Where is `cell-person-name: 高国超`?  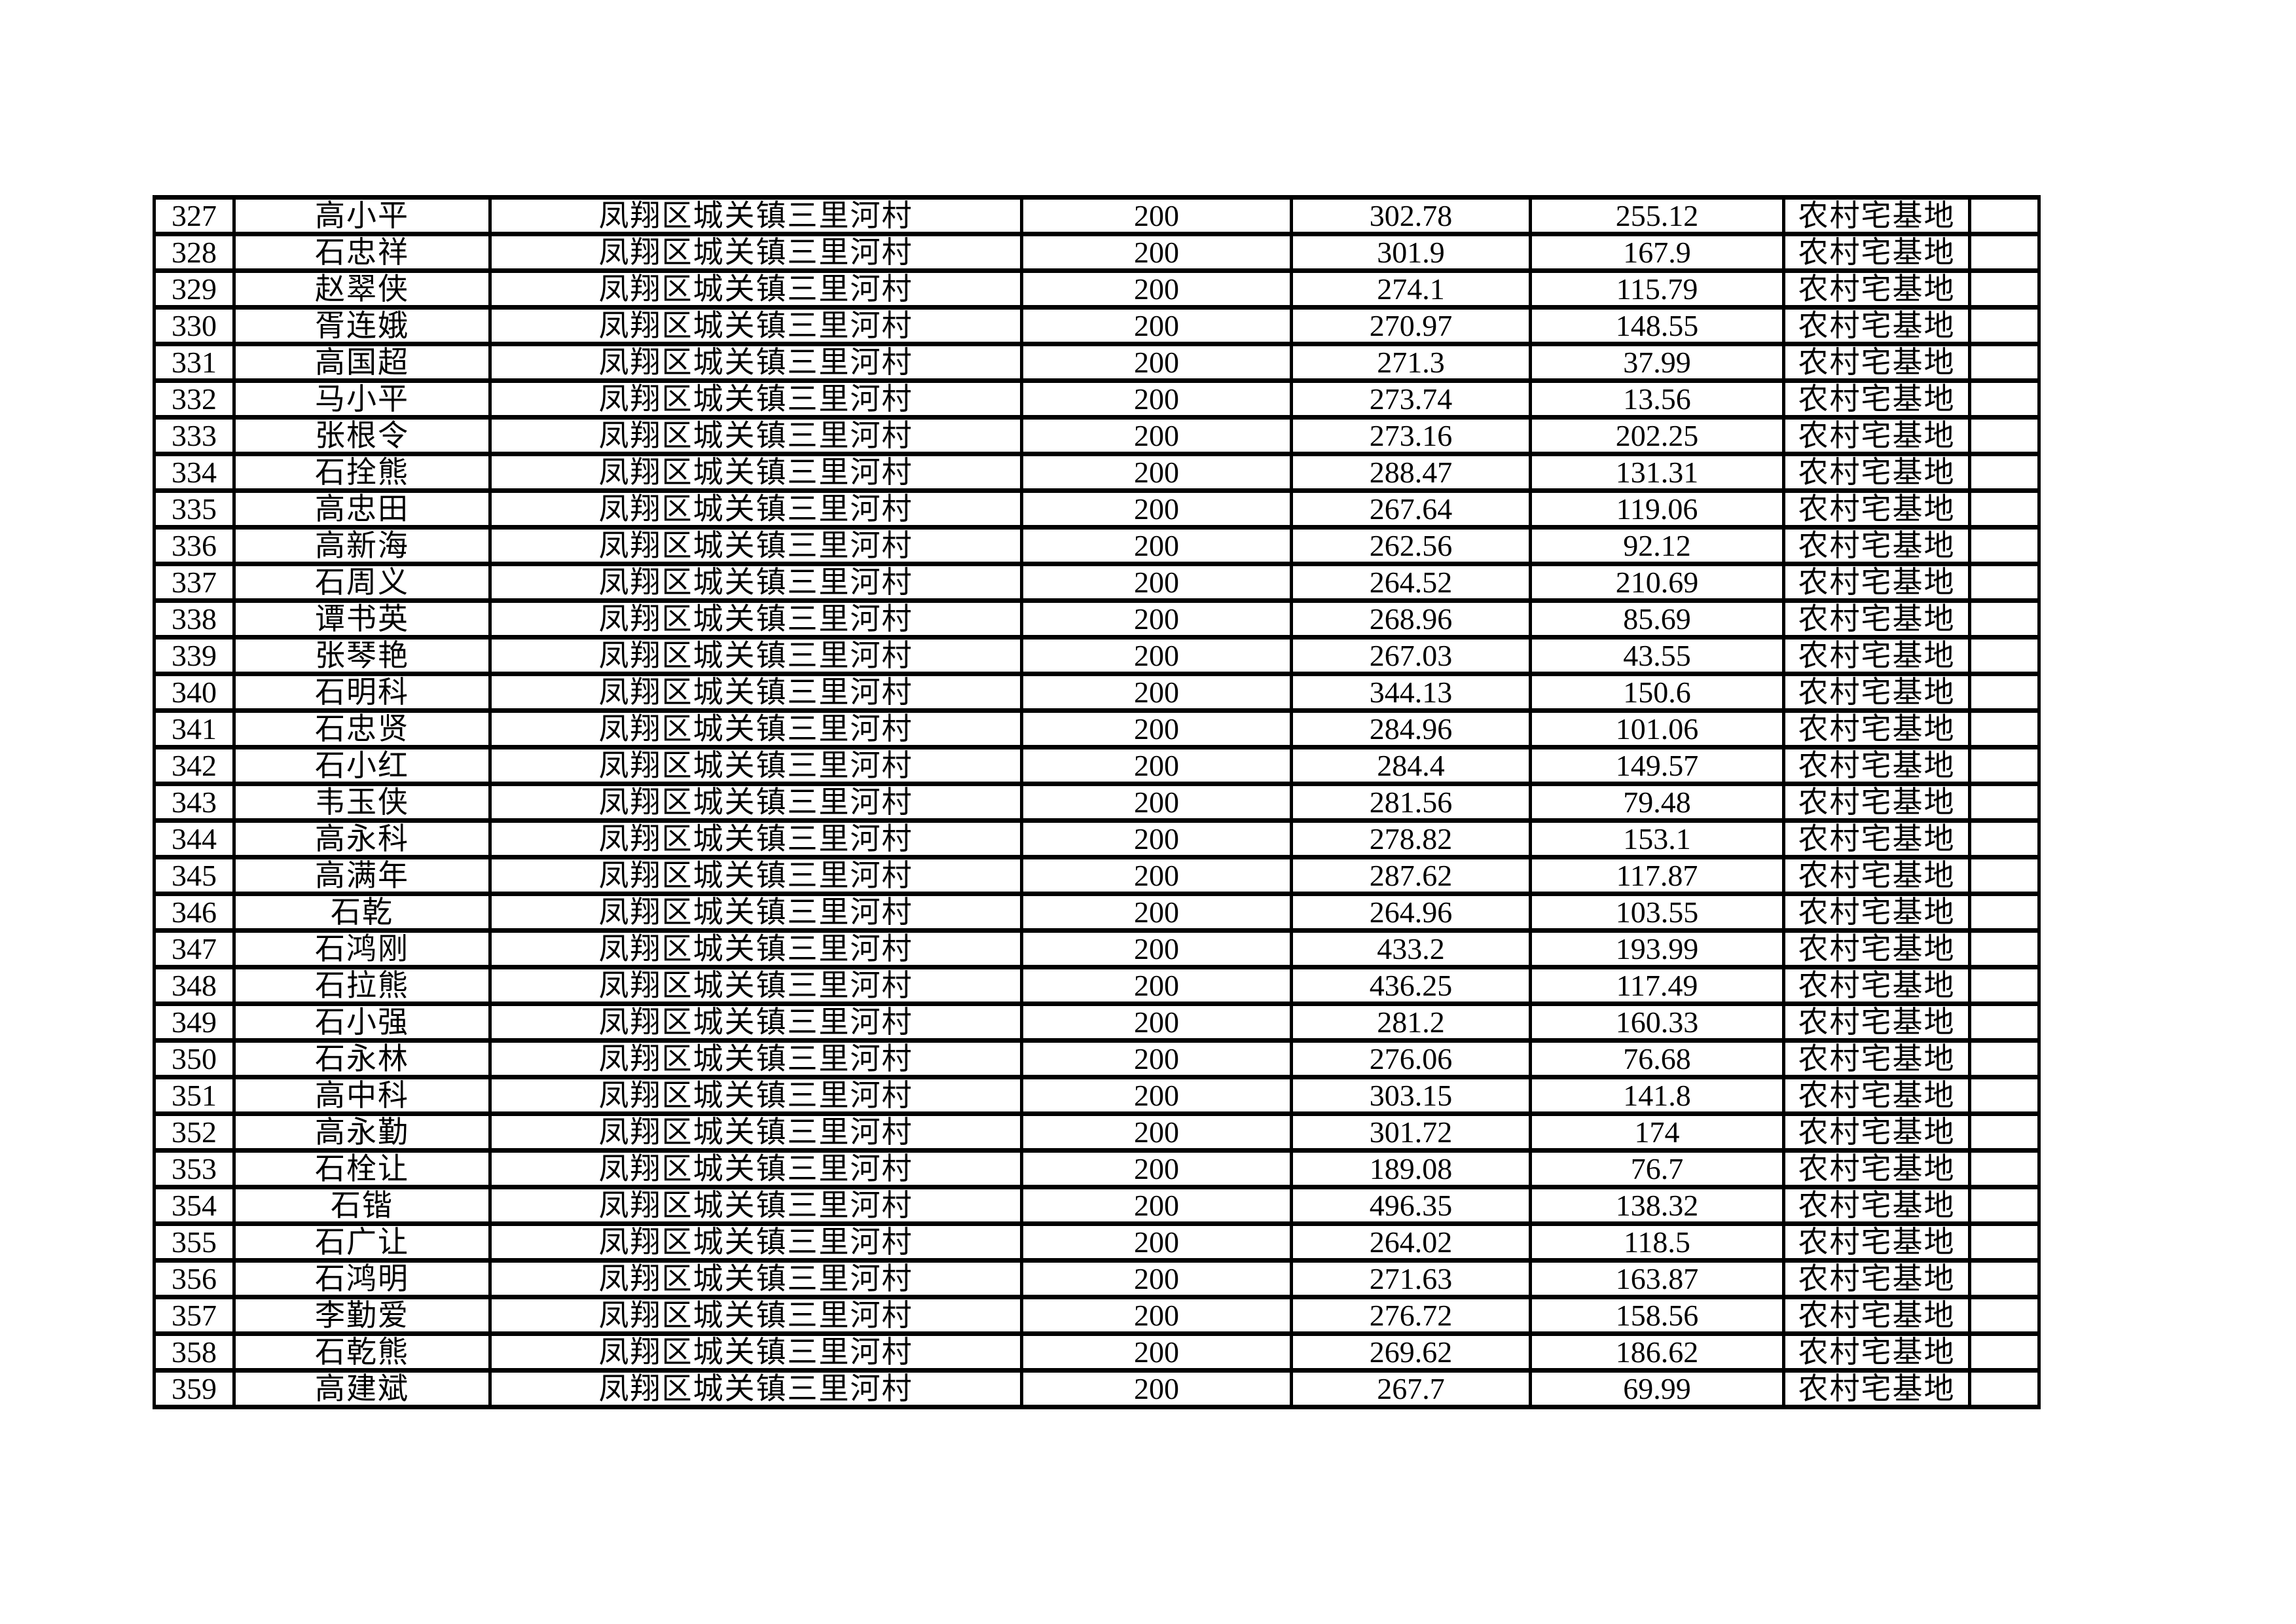
cell-person-name: 高国超 is located at coordinates (362, 362).